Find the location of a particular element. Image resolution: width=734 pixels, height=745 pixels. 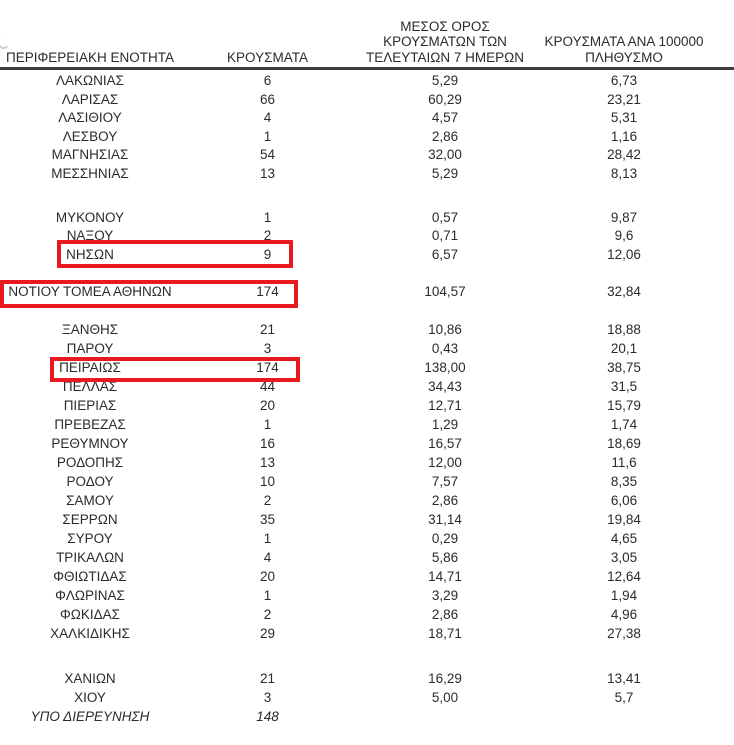

cell-region-name: ΝΗΣΩΝ is located at coordinates (90, 254).